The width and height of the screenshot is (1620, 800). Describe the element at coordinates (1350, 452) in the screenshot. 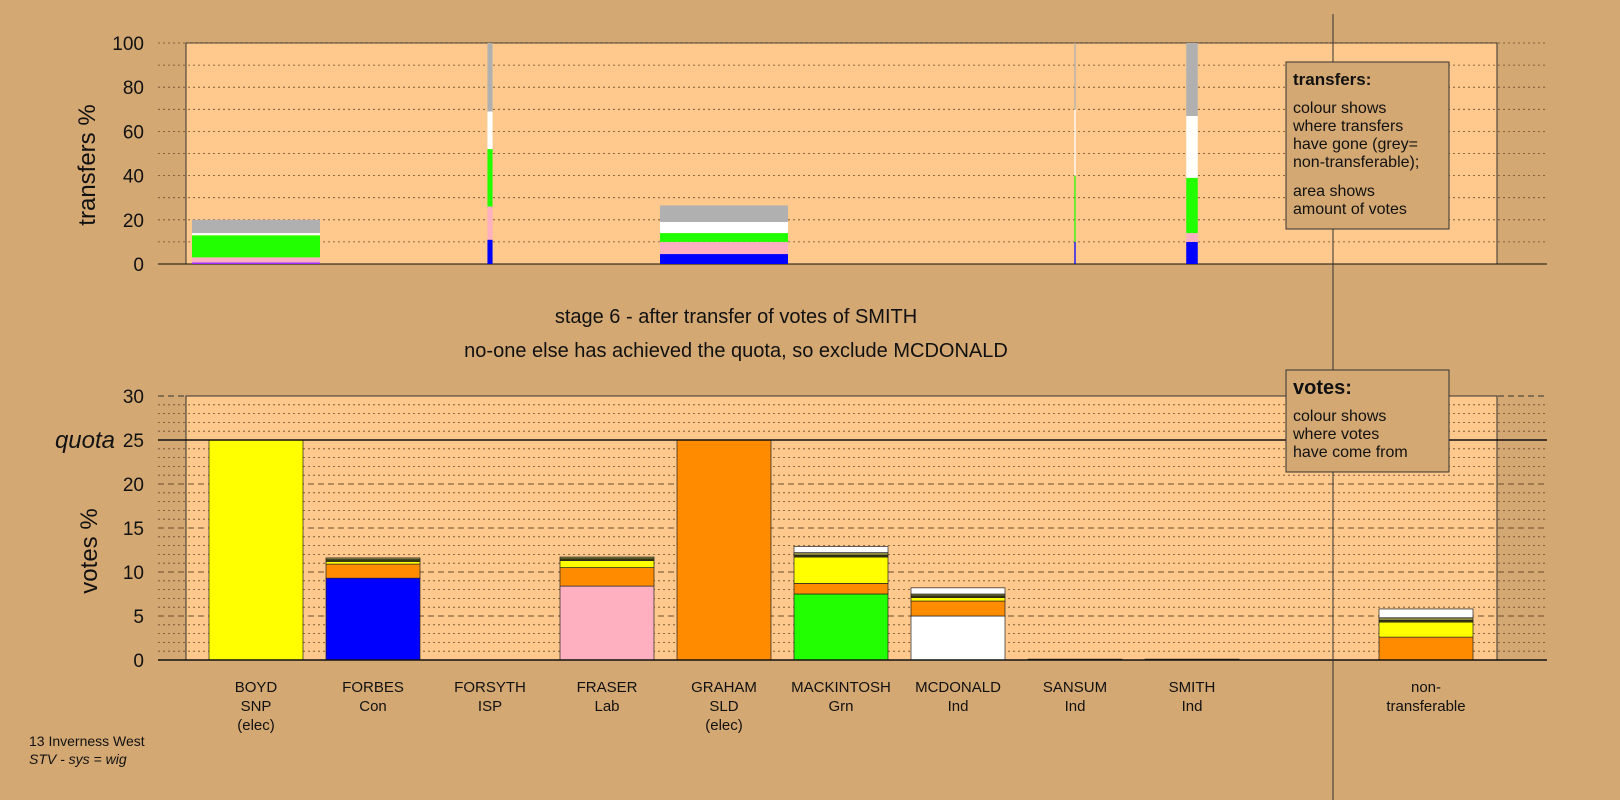

I see `votes-legend-line: have come from` at that location.